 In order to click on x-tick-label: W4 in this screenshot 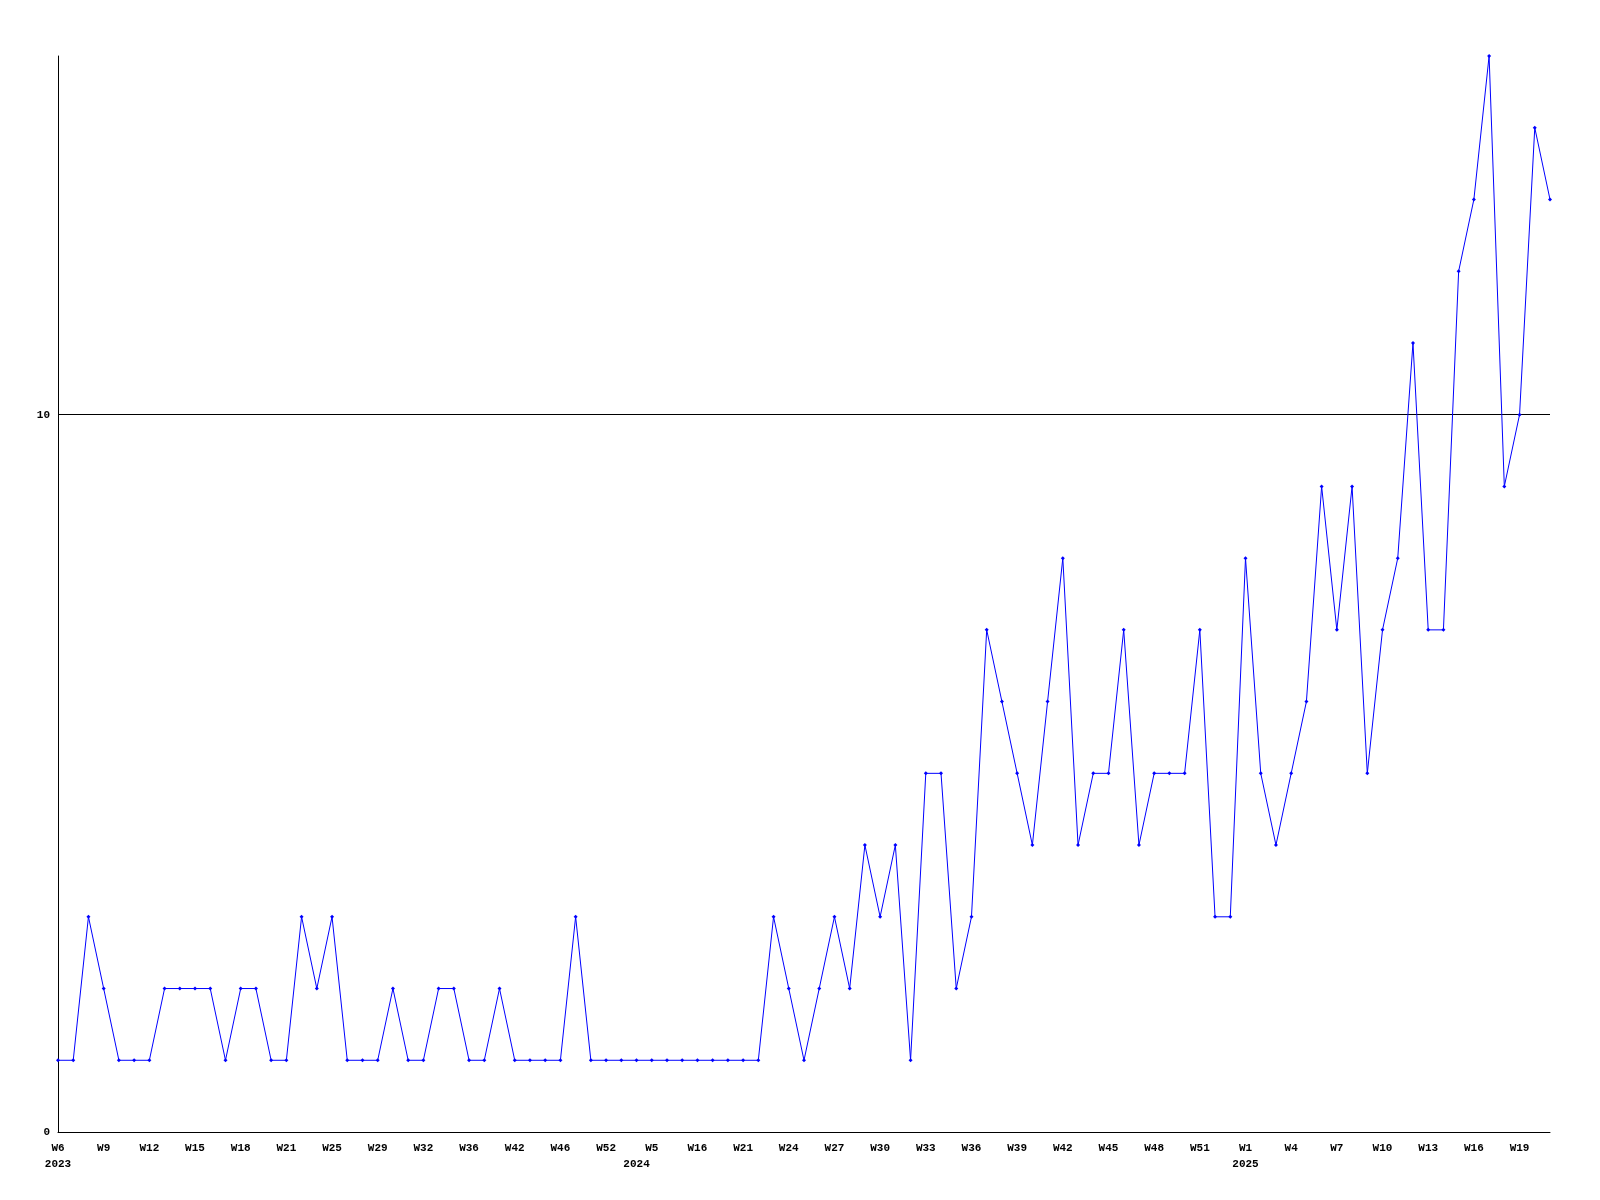, I will do `click(1291, 1148)`.